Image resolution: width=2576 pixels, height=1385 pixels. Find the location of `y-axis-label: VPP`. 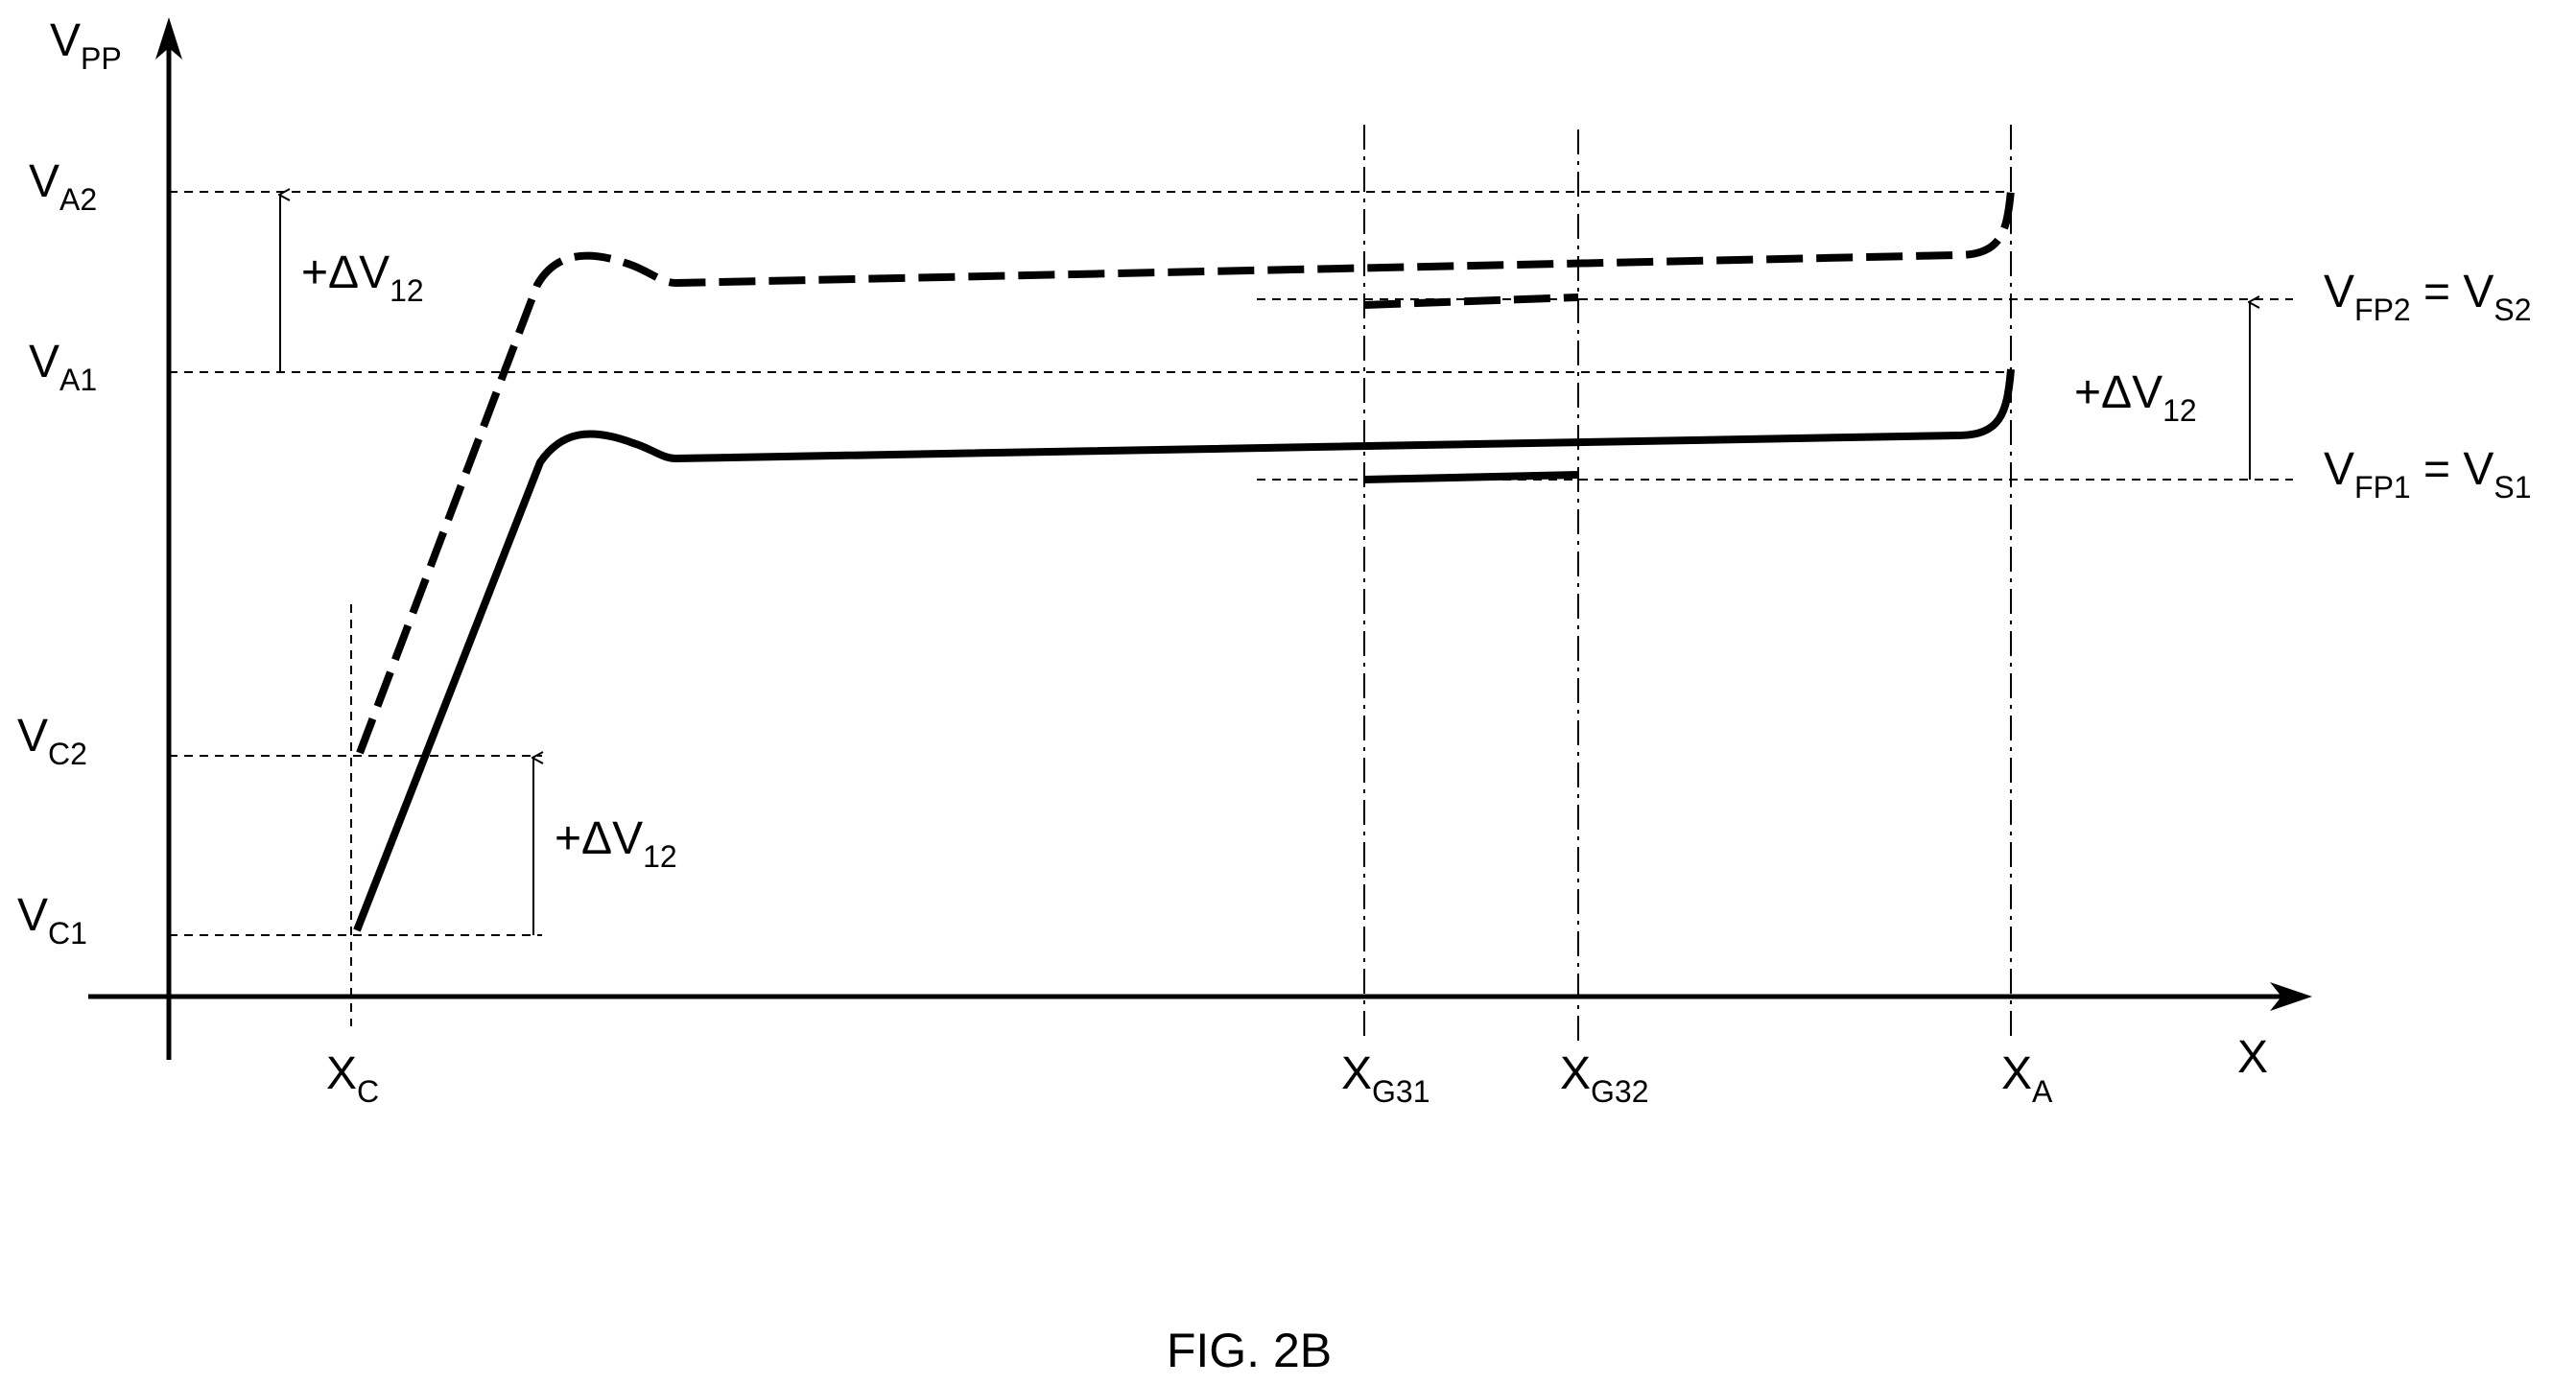

y-axis-label: VPP is located at coordinates (86, 45).